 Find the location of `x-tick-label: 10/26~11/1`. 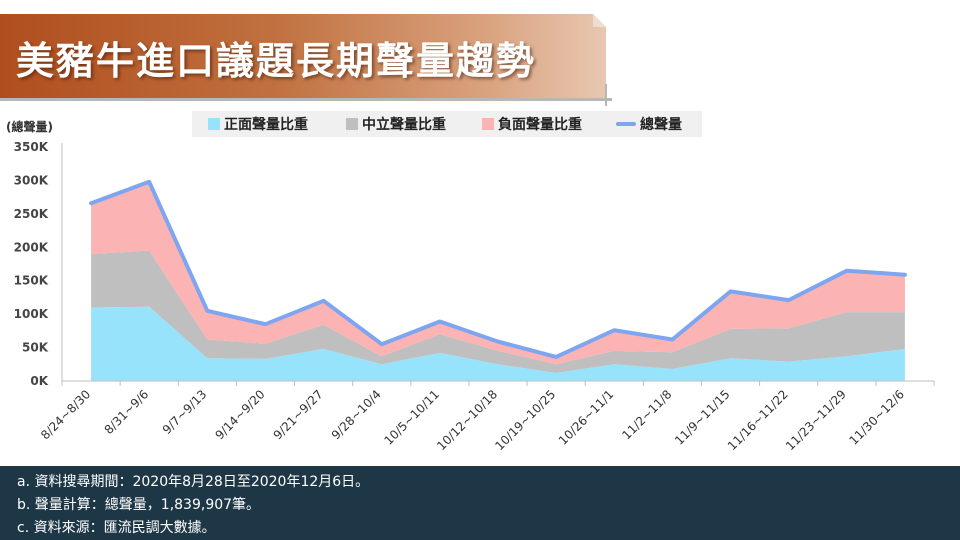

x-tick-label: 10/26~11/1 is located at coordinates (586, 417).